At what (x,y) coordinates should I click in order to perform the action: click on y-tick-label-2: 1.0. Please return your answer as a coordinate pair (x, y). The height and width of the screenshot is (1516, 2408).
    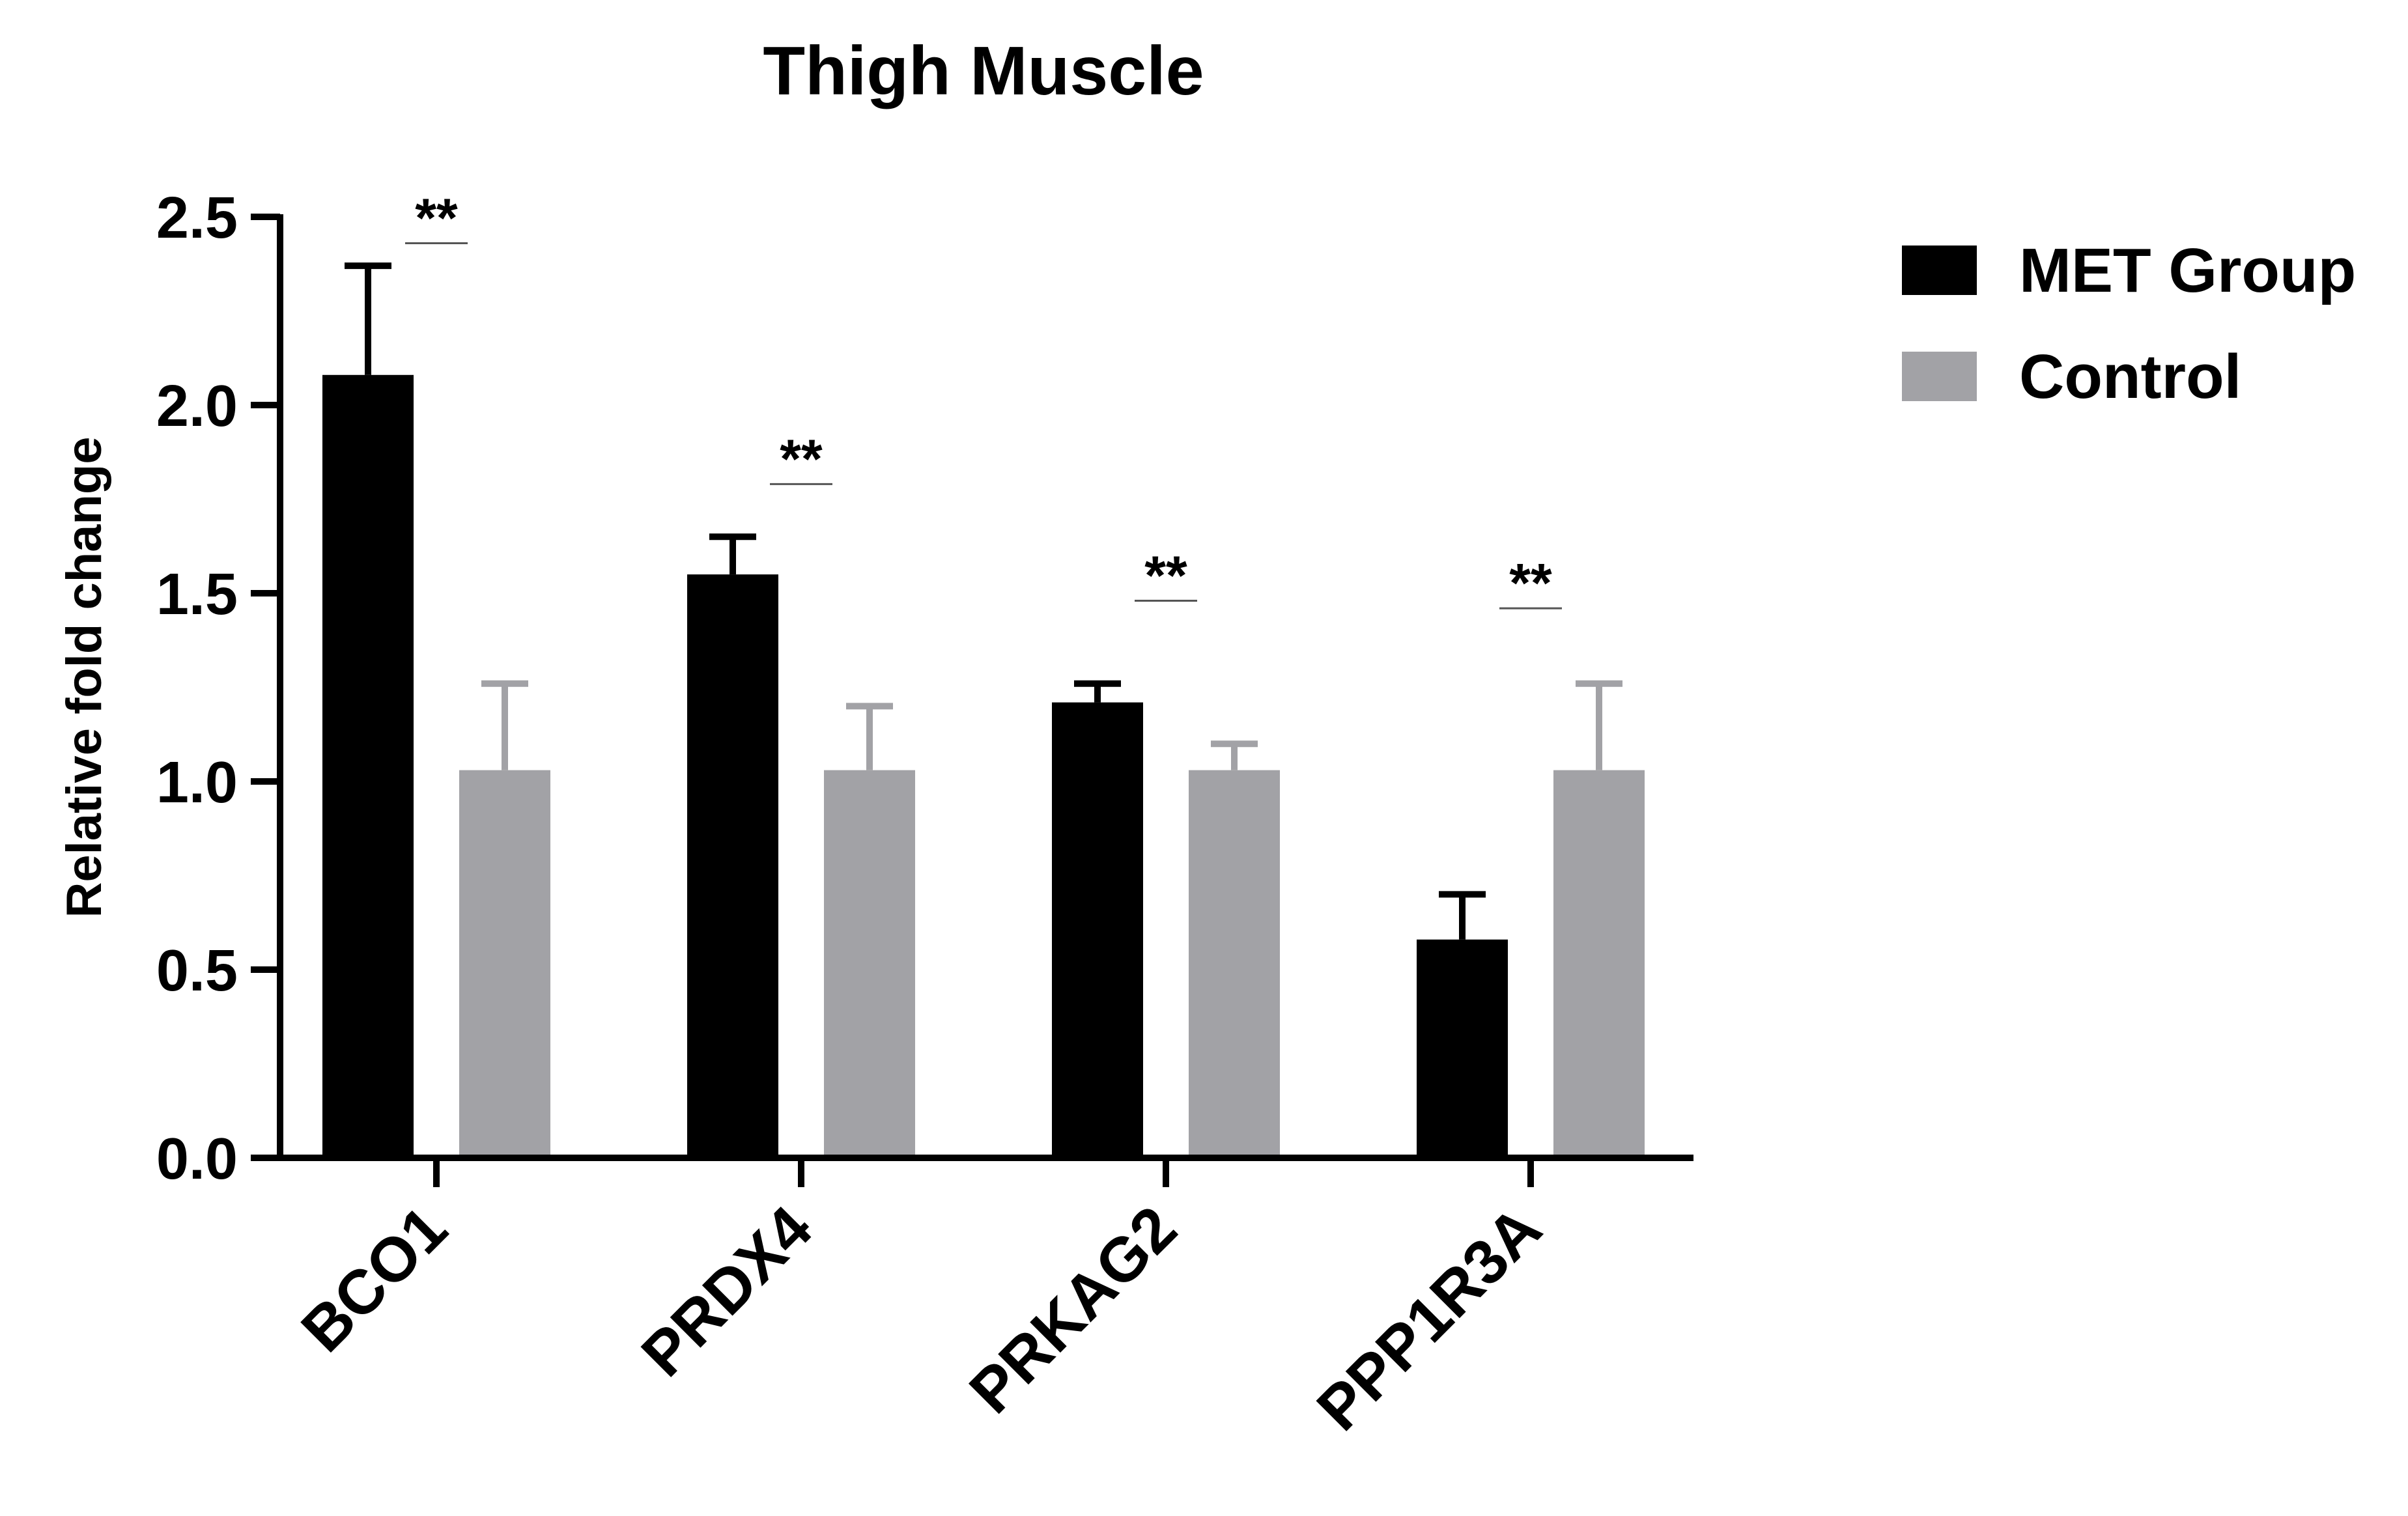
    Looking at the image, I should click on (197, 782).